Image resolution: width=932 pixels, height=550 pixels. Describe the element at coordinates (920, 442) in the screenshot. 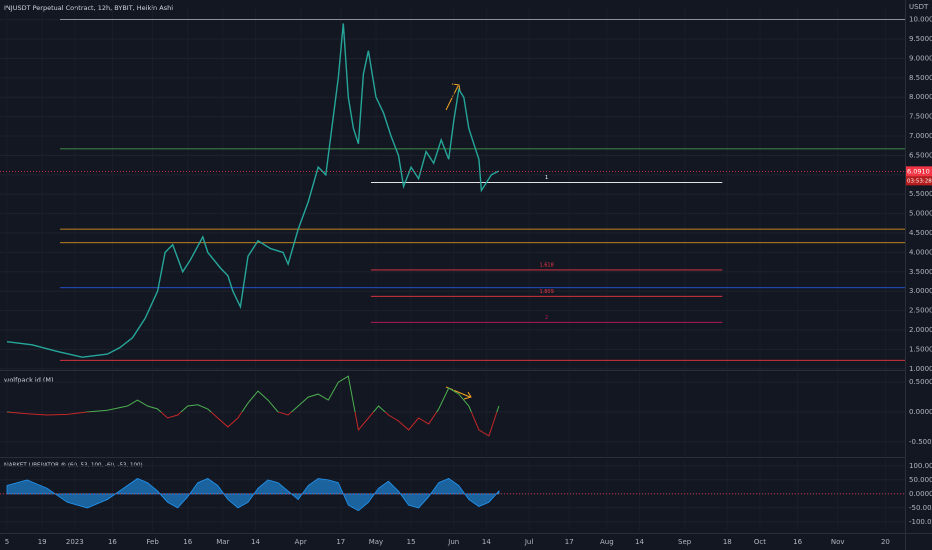

I see `y-tick-label: -0.5000` at that location.